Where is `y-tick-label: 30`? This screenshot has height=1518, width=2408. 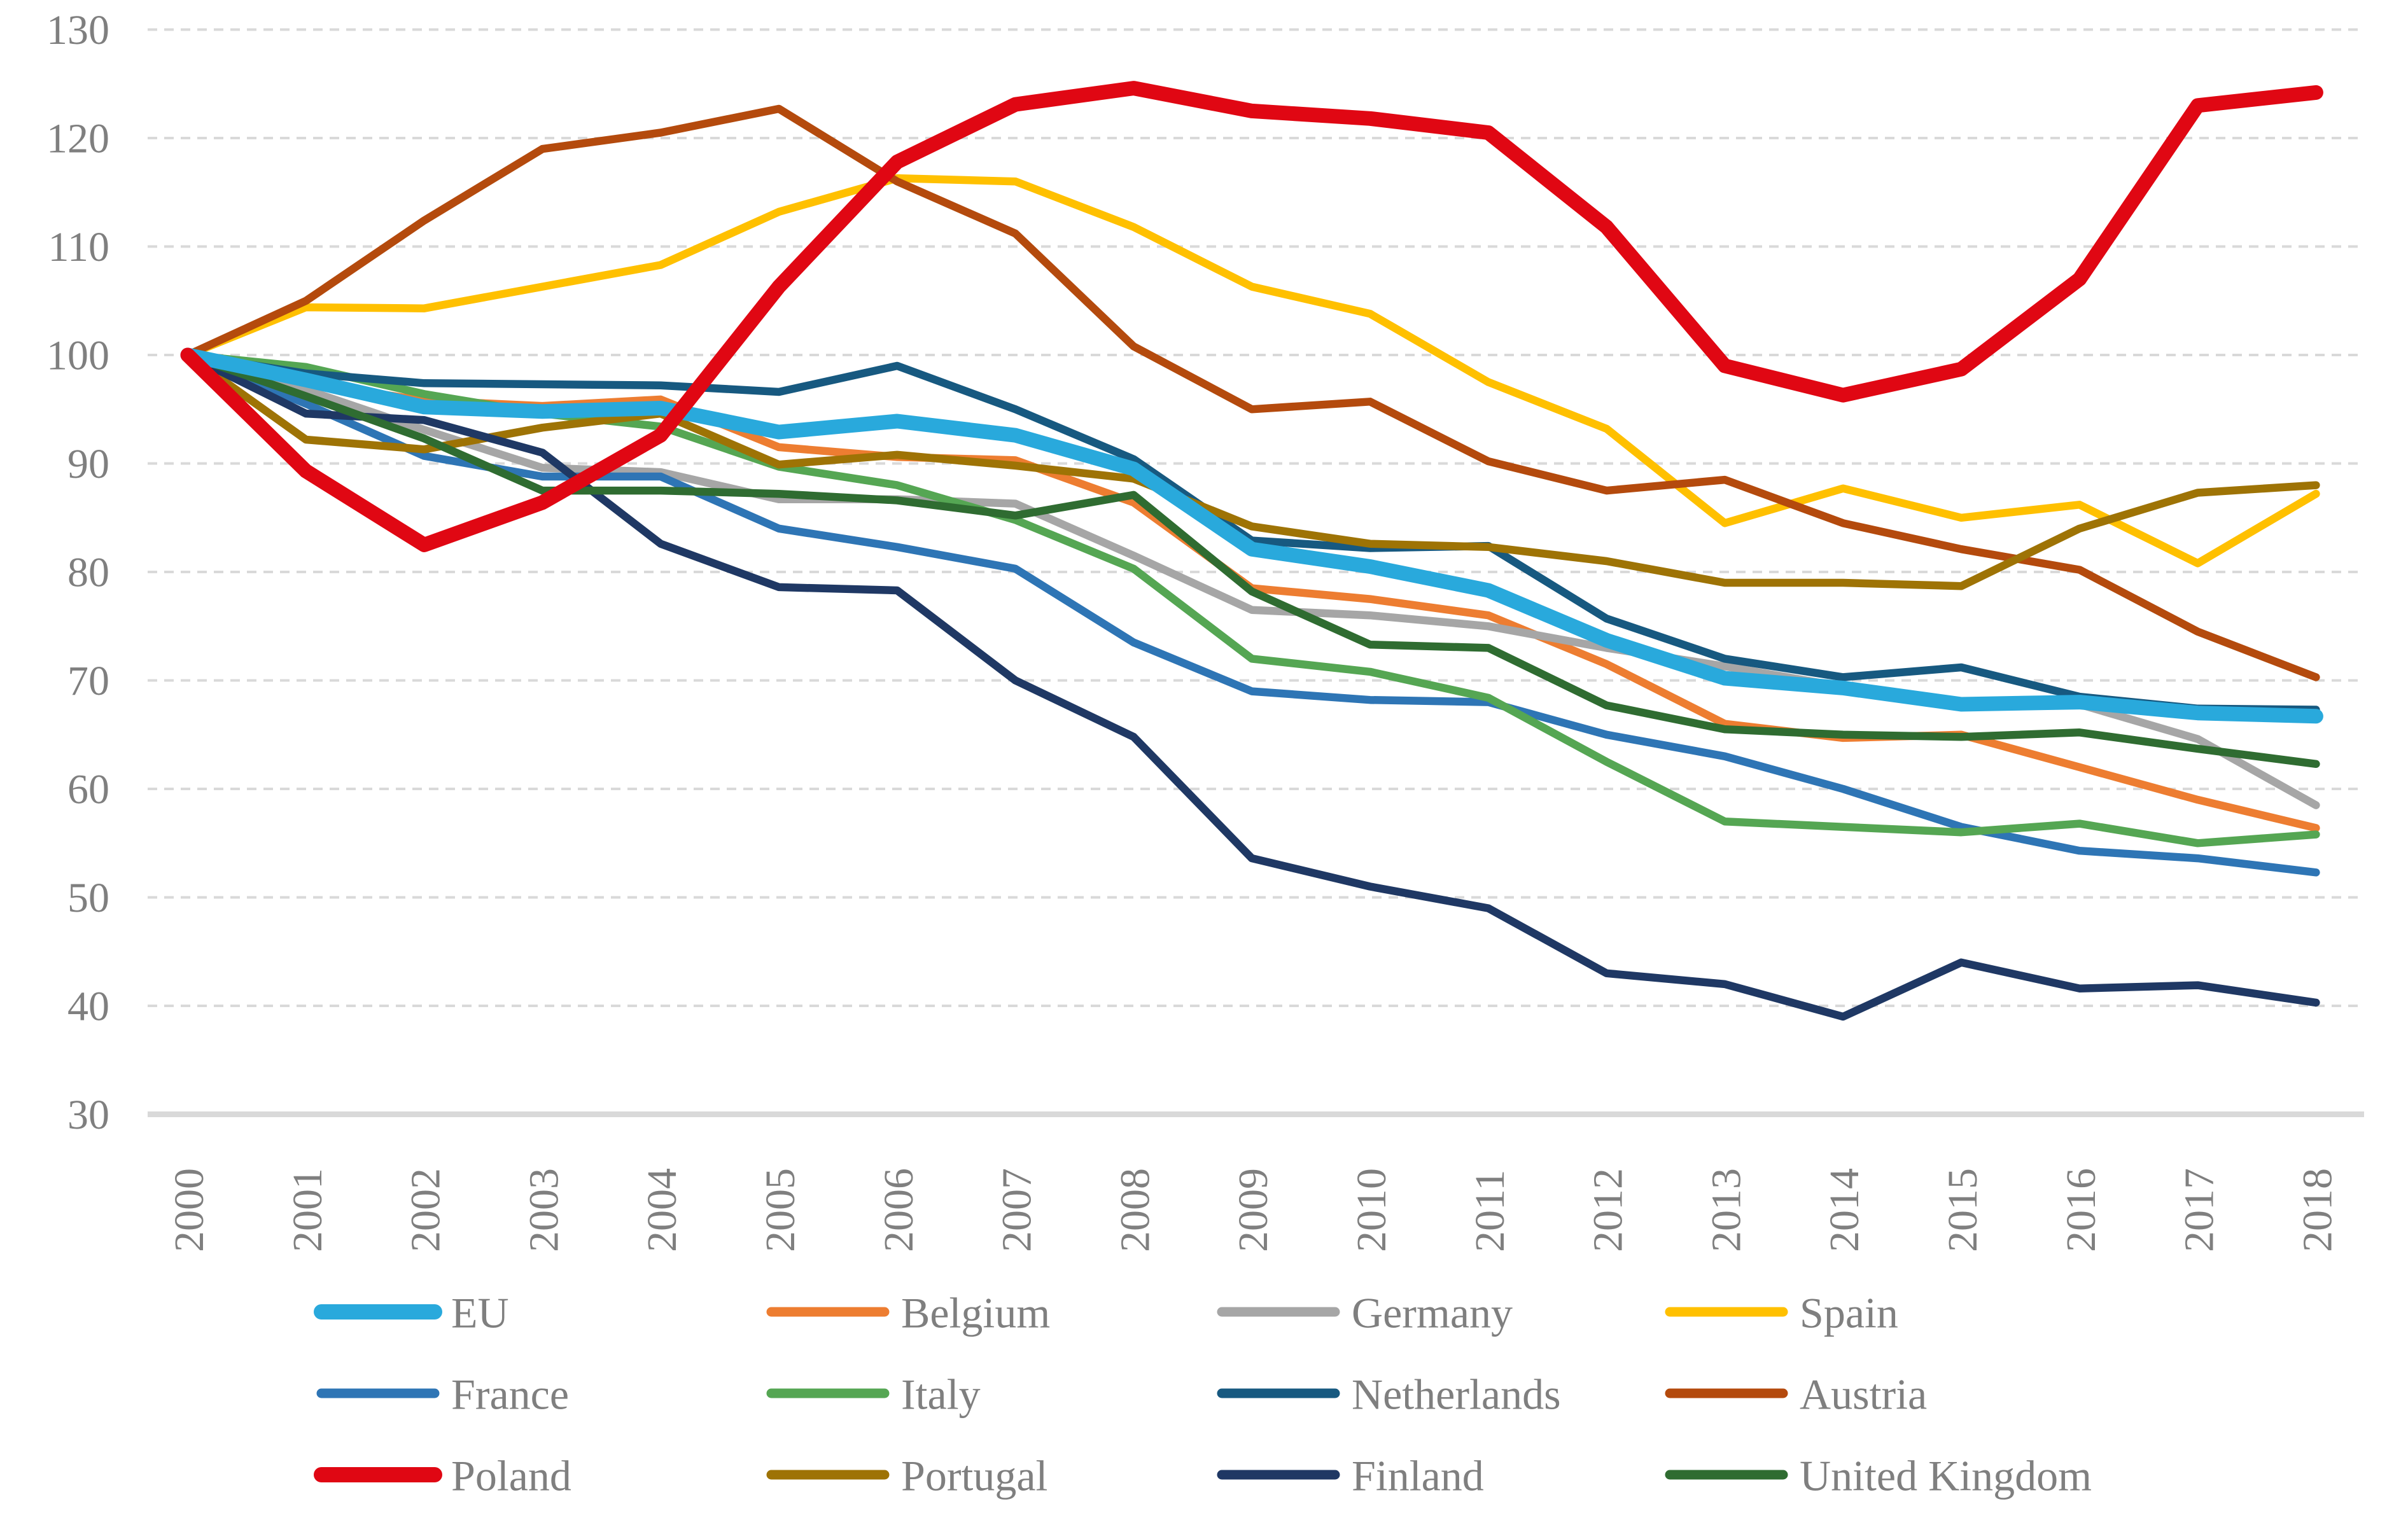 y-tick-label: 30 is located at coordinates (88, 1115).